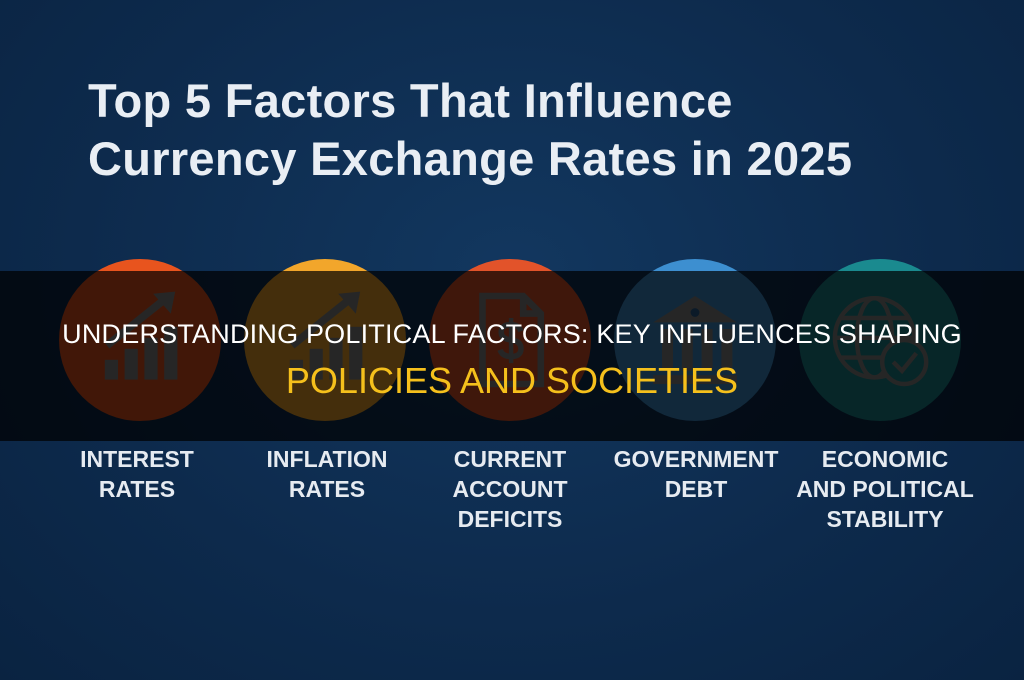  What do you see at coordinates (510, 519) in the screenshot?
I see `label-line: DEFICITS` at bounding box center [510, 519].